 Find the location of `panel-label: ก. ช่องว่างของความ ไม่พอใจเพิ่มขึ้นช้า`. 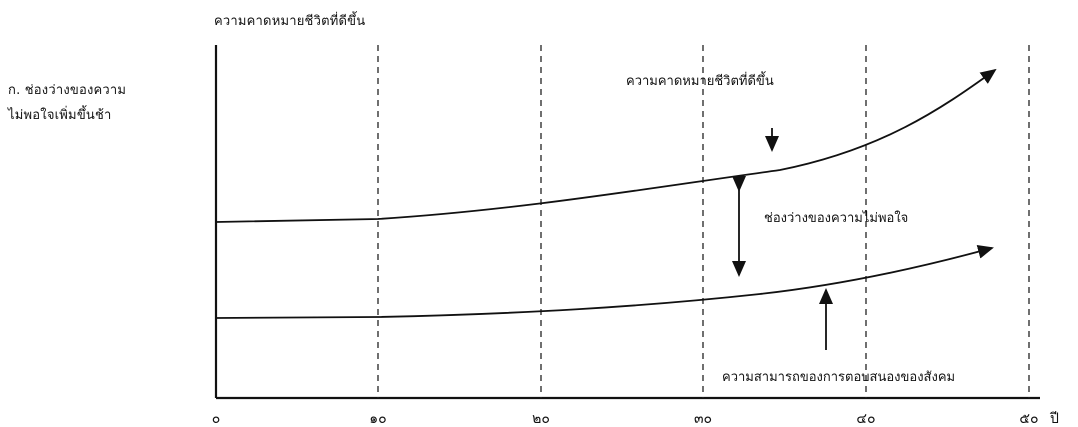

panel-label: ก. ช่องว่างของความ ไม่พอใจเพิ่มขึ้นช้า is located at coordinates (67, 103).